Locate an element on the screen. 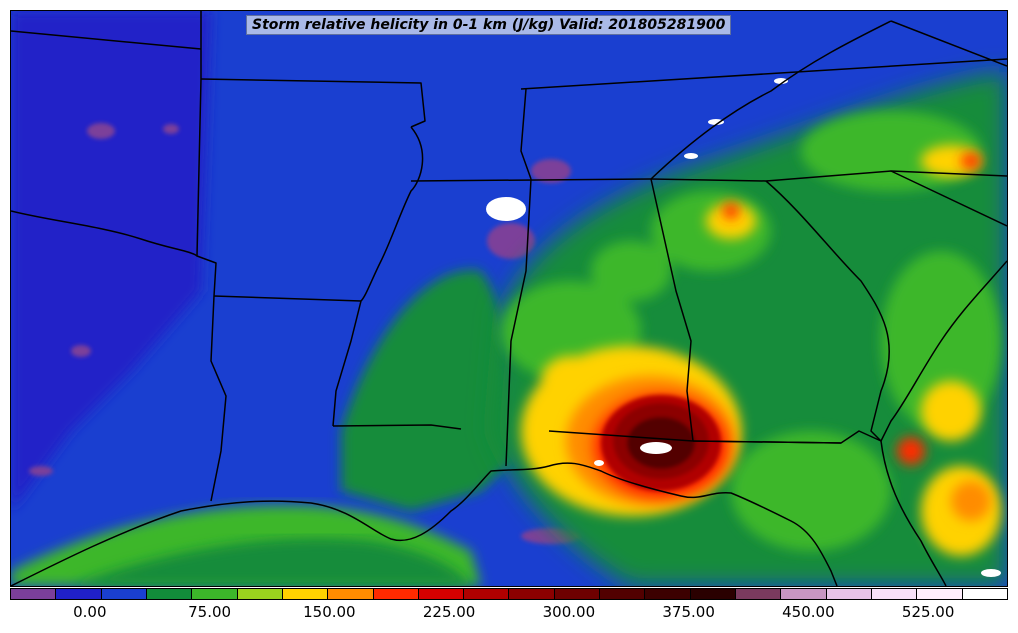 This screenshot has height=633, width=1018. colorbar-tick-label: 525.00 is located at coordinates (928, 612).